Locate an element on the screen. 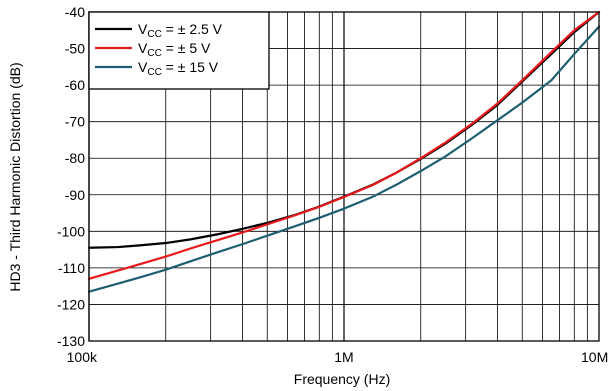  x-tick-labels: 100k 1M 10M is located at coordinates (338, 357).